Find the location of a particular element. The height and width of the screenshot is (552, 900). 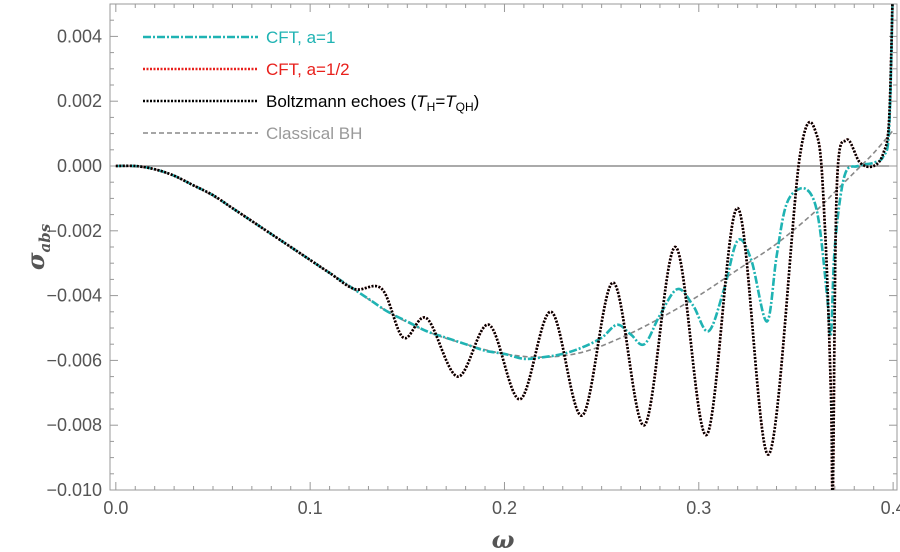

y-tick-label: −0.002 is located at coordinates (74, 231).